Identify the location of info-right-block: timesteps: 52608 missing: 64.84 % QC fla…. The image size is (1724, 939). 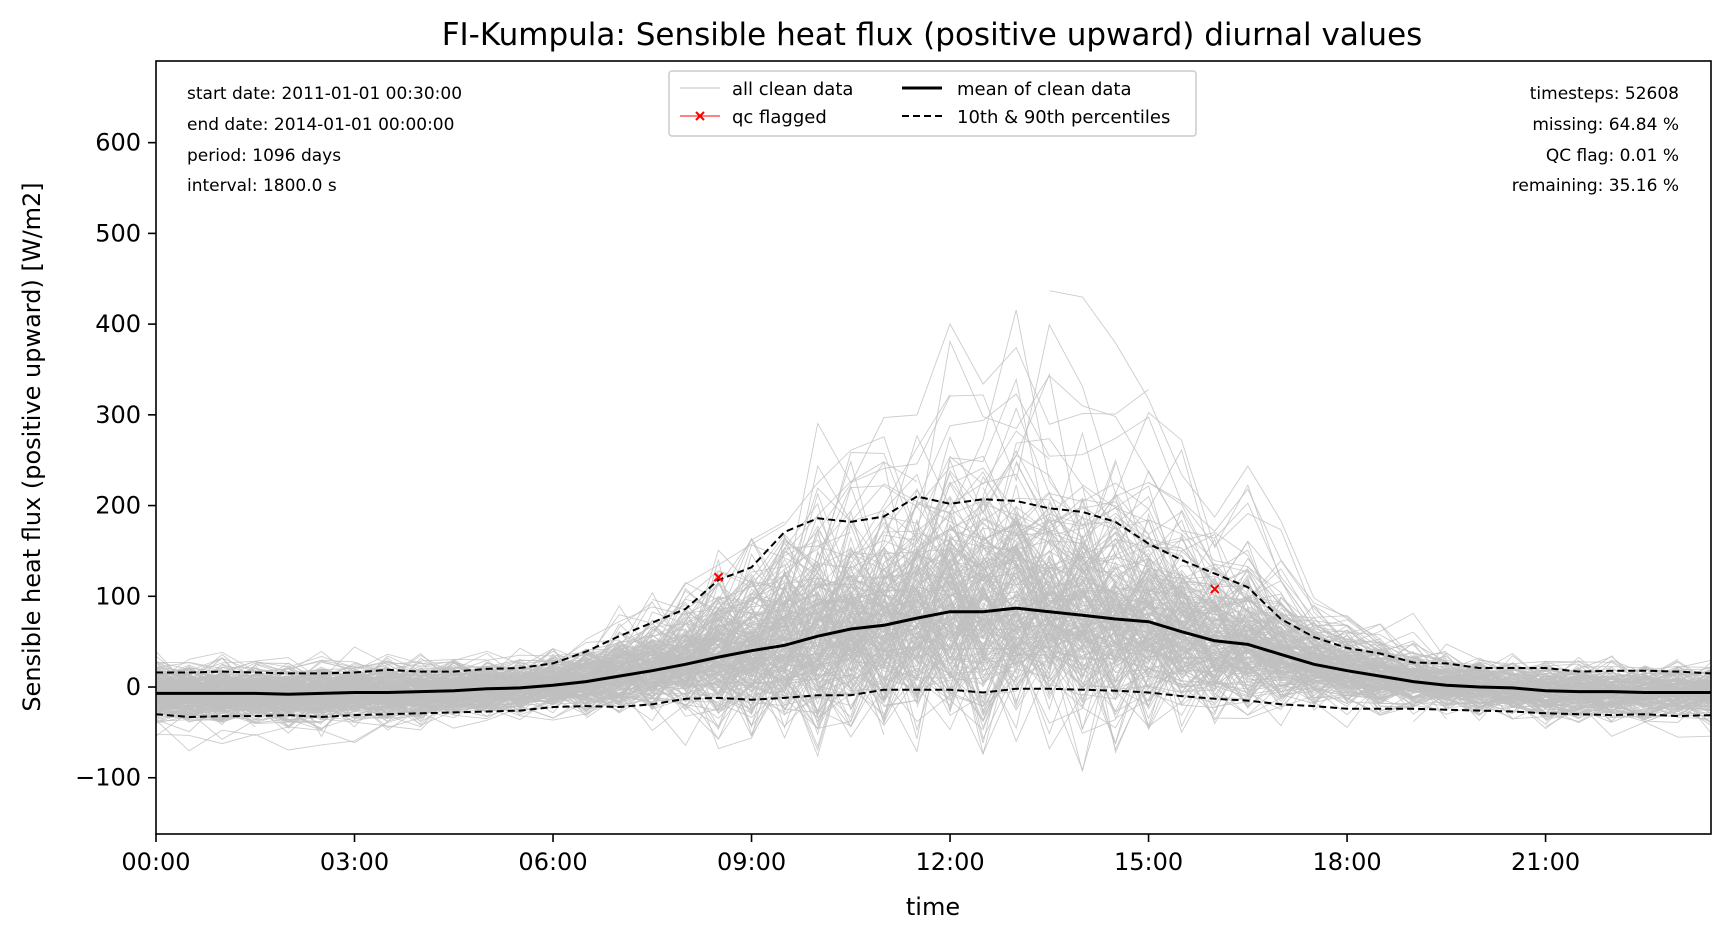
(1595, 140).